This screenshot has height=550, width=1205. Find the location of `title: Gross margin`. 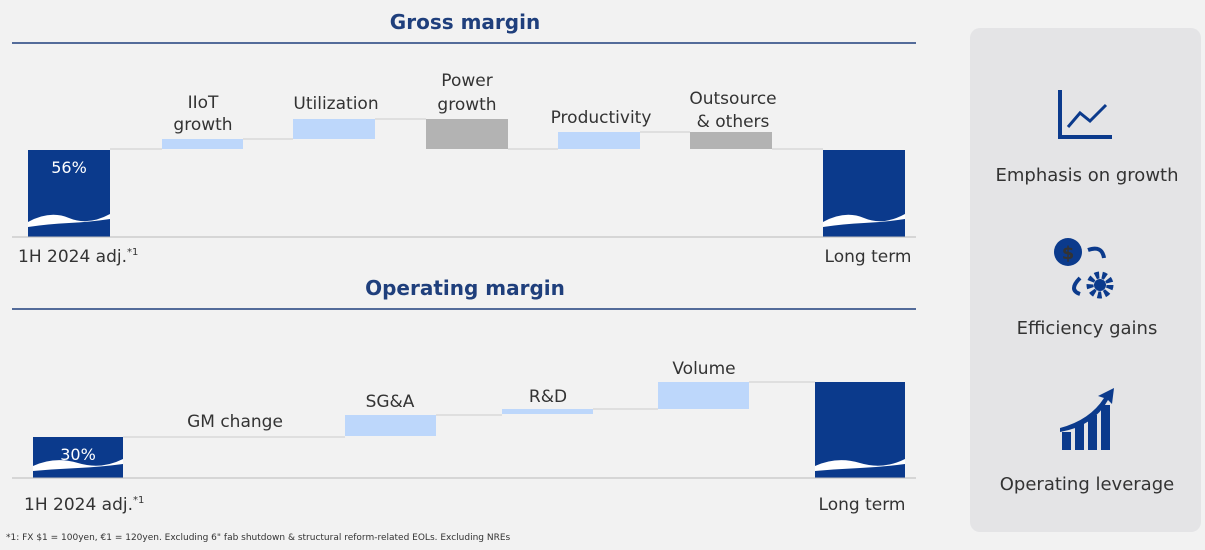

title: Gross margin is located at coordinates (465, 22).